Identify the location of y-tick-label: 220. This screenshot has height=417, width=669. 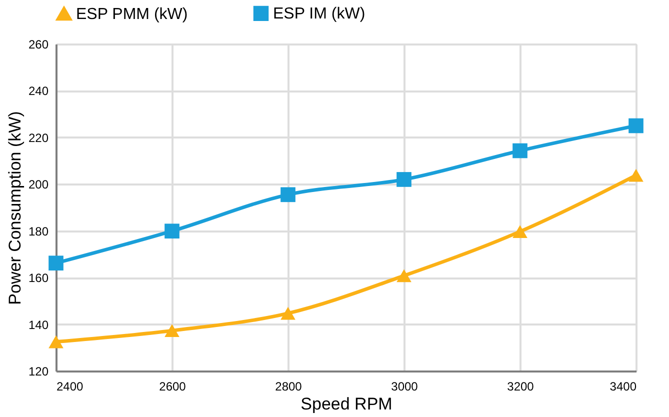
(38, 137).